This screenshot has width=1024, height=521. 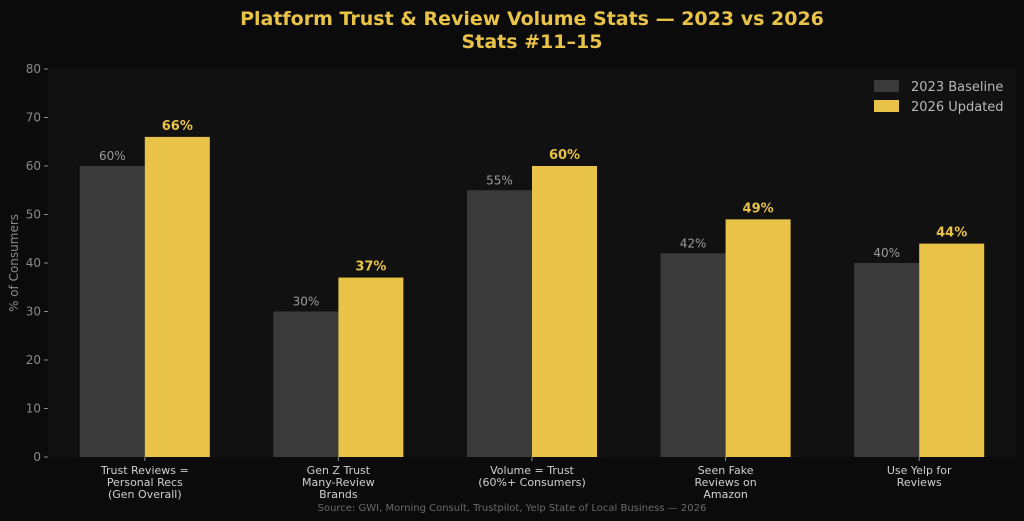 I want to click on data-label-2026: 44%, so click(x=951, y=233).